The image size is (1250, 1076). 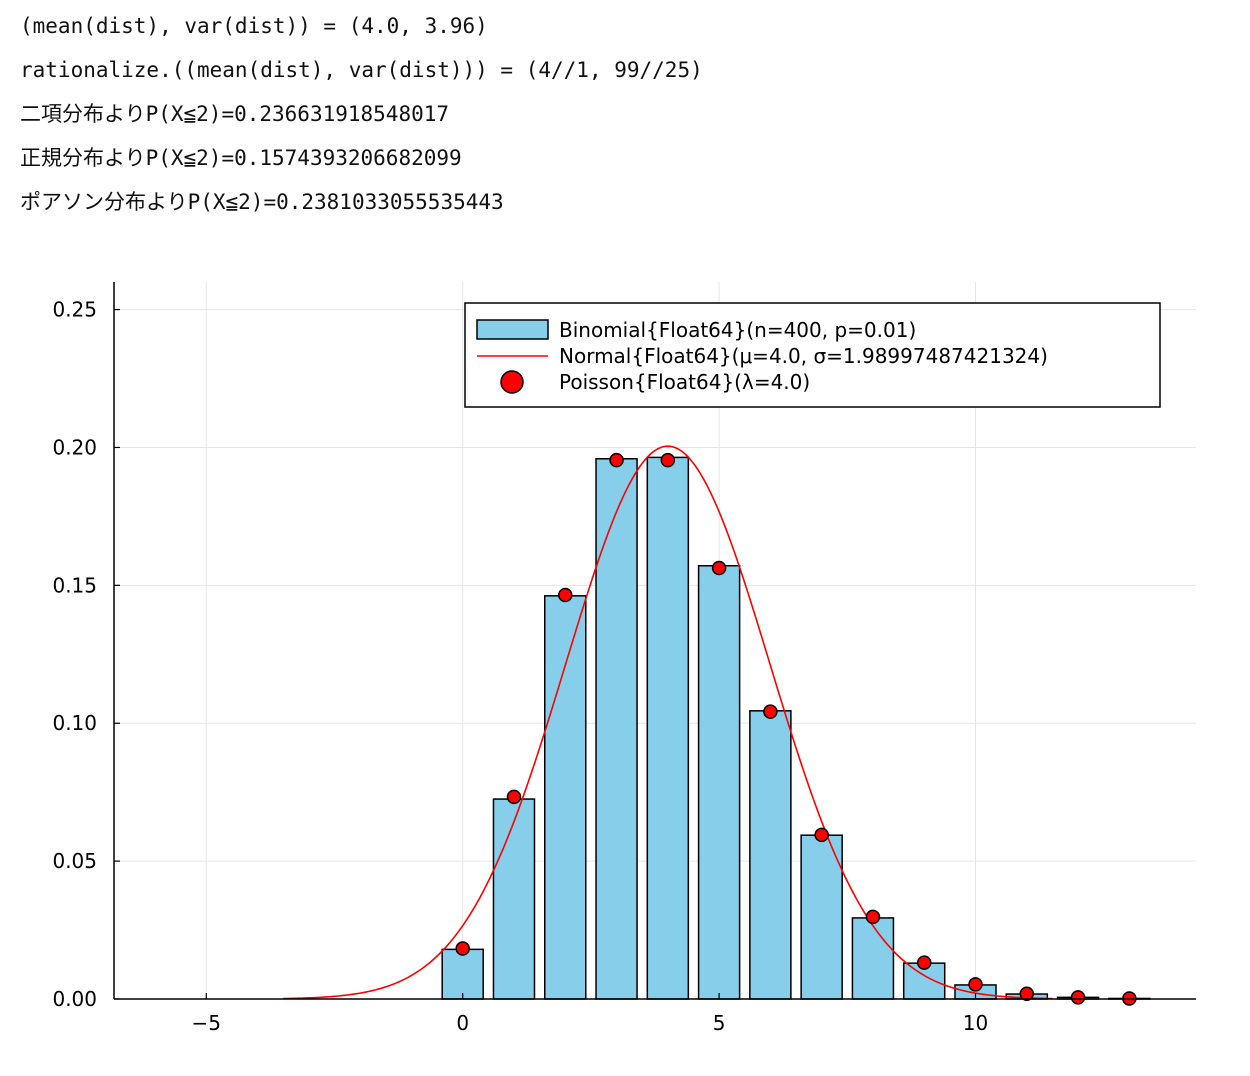 What do you see at coordinates (262, 202) in the screenshot?
I see `console-line-poisson-prob: ポアソン分布よりP(X≦2)=0.2381033055535443` at bounding box center [262, 202].